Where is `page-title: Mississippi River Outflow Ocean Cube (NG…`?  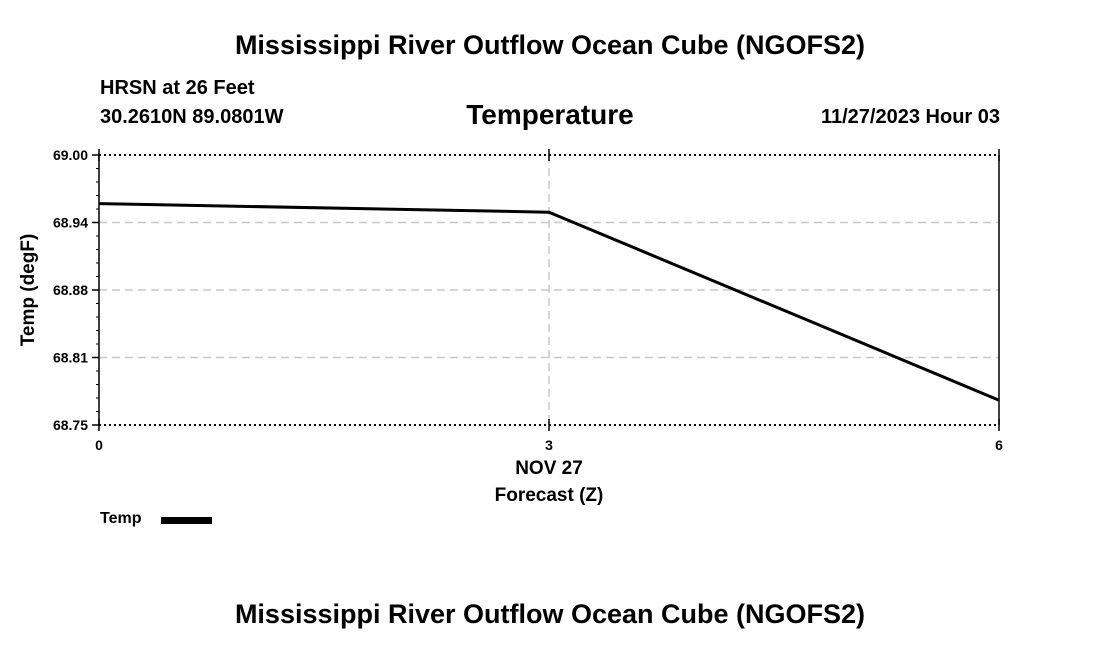 page-title: Mississippi River Outflow Ocean Cube (NG… is located at coordinates (550, 45).